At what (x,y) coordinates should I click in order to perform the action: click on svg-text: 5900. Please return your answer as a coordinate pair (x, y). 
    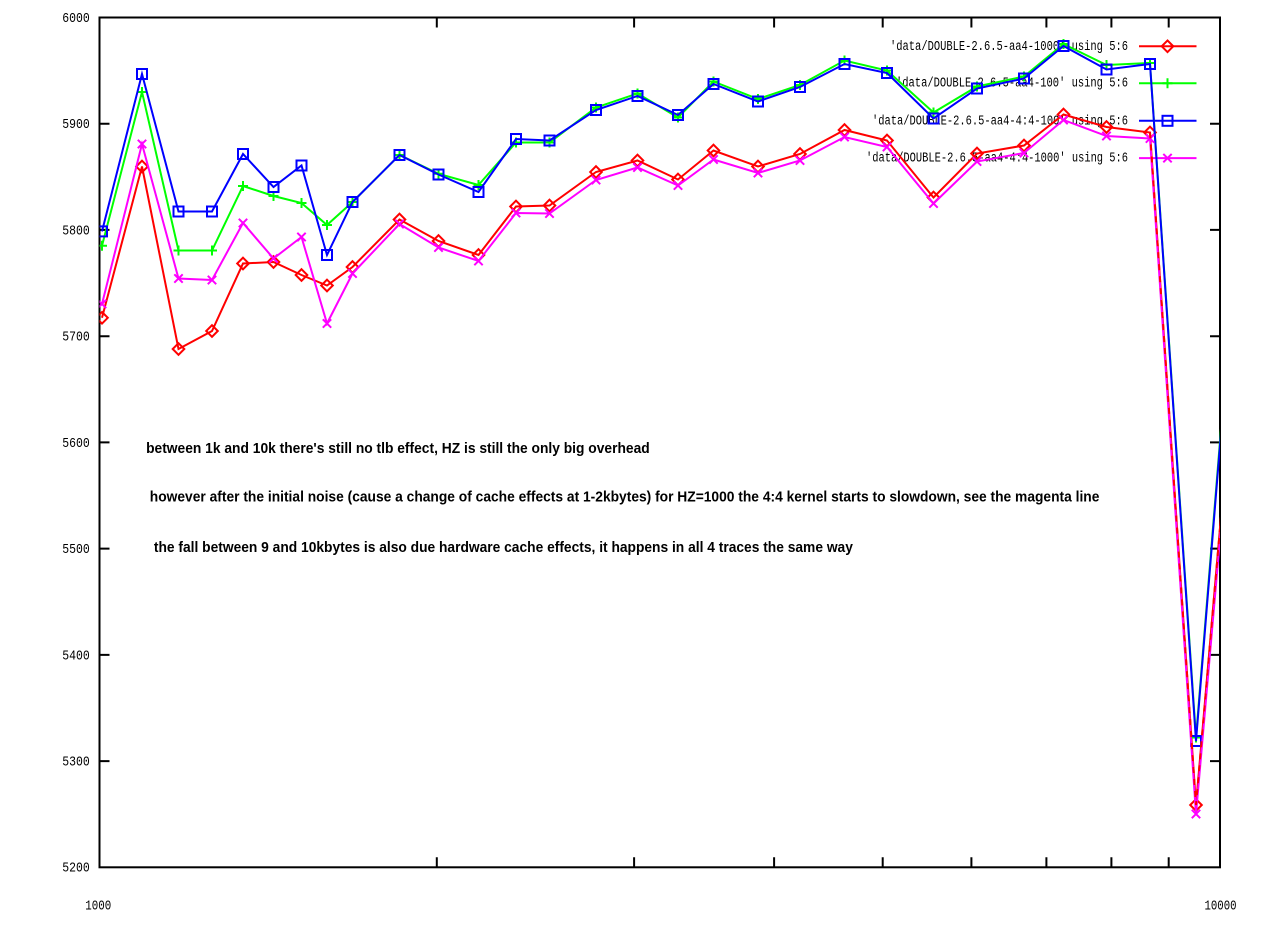
    Looking at the image, I should click on (76, 125).